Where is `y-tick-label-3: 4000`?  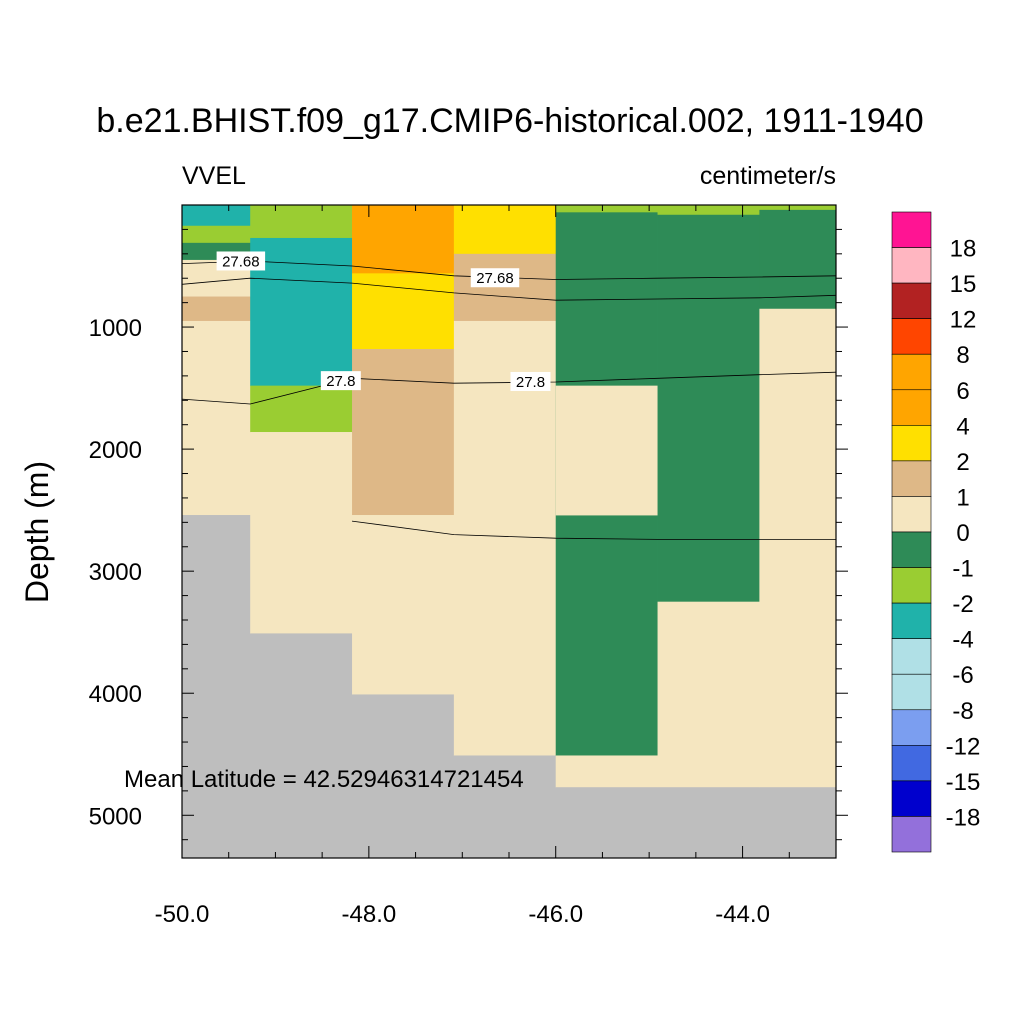
y-tick-label-3: 4000 is located at coordinates (115, 694).